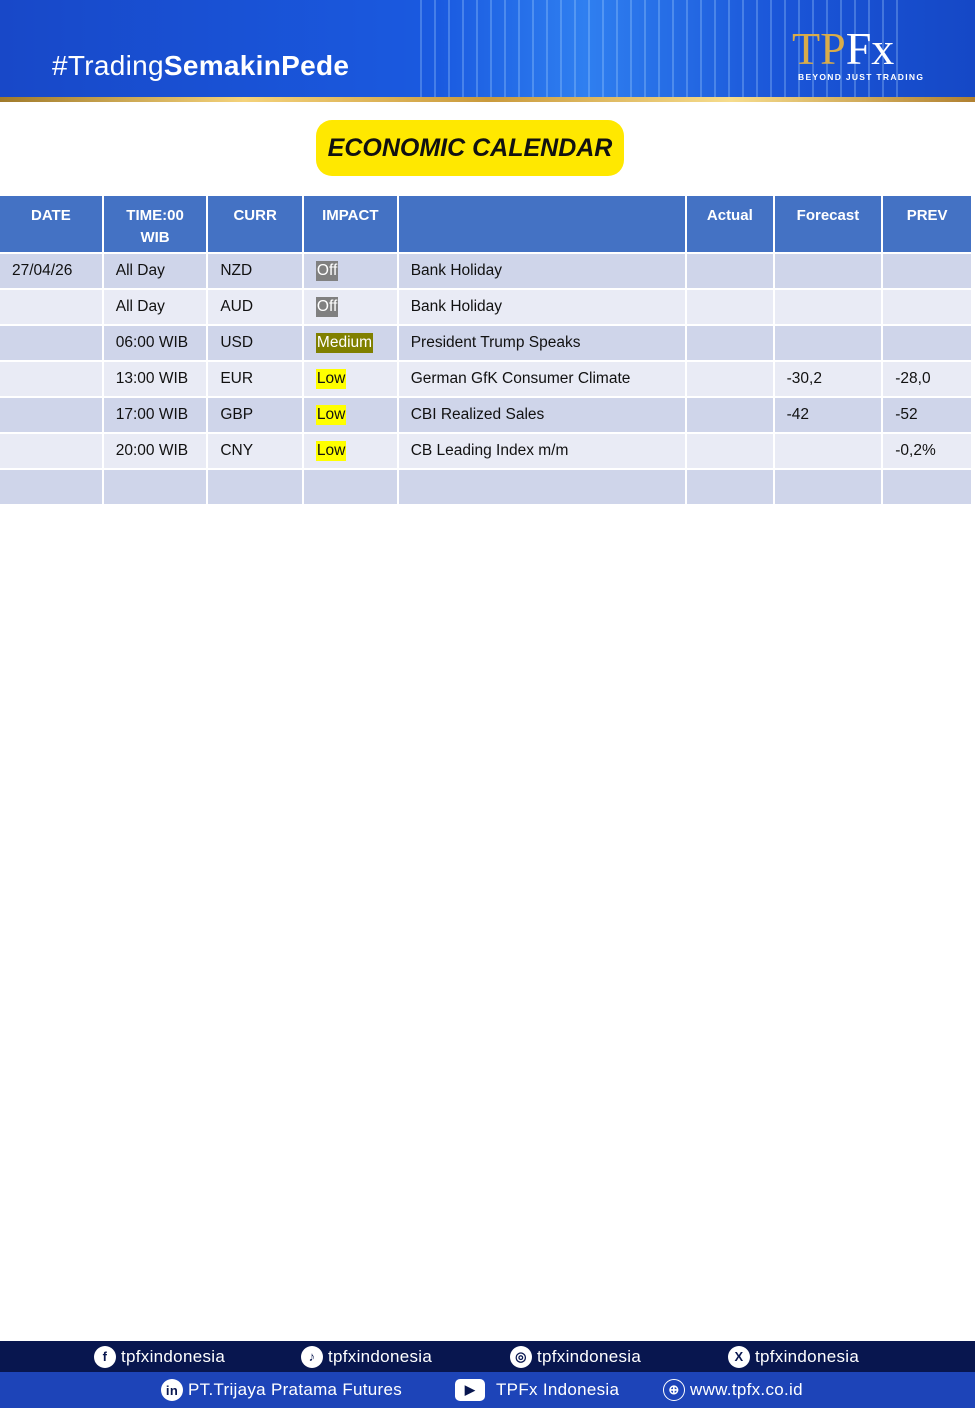 This screenshot has height=1408, width=975. I want to click on footer-instagram: ◎ tpfxindonesia, so click(576, 1356).